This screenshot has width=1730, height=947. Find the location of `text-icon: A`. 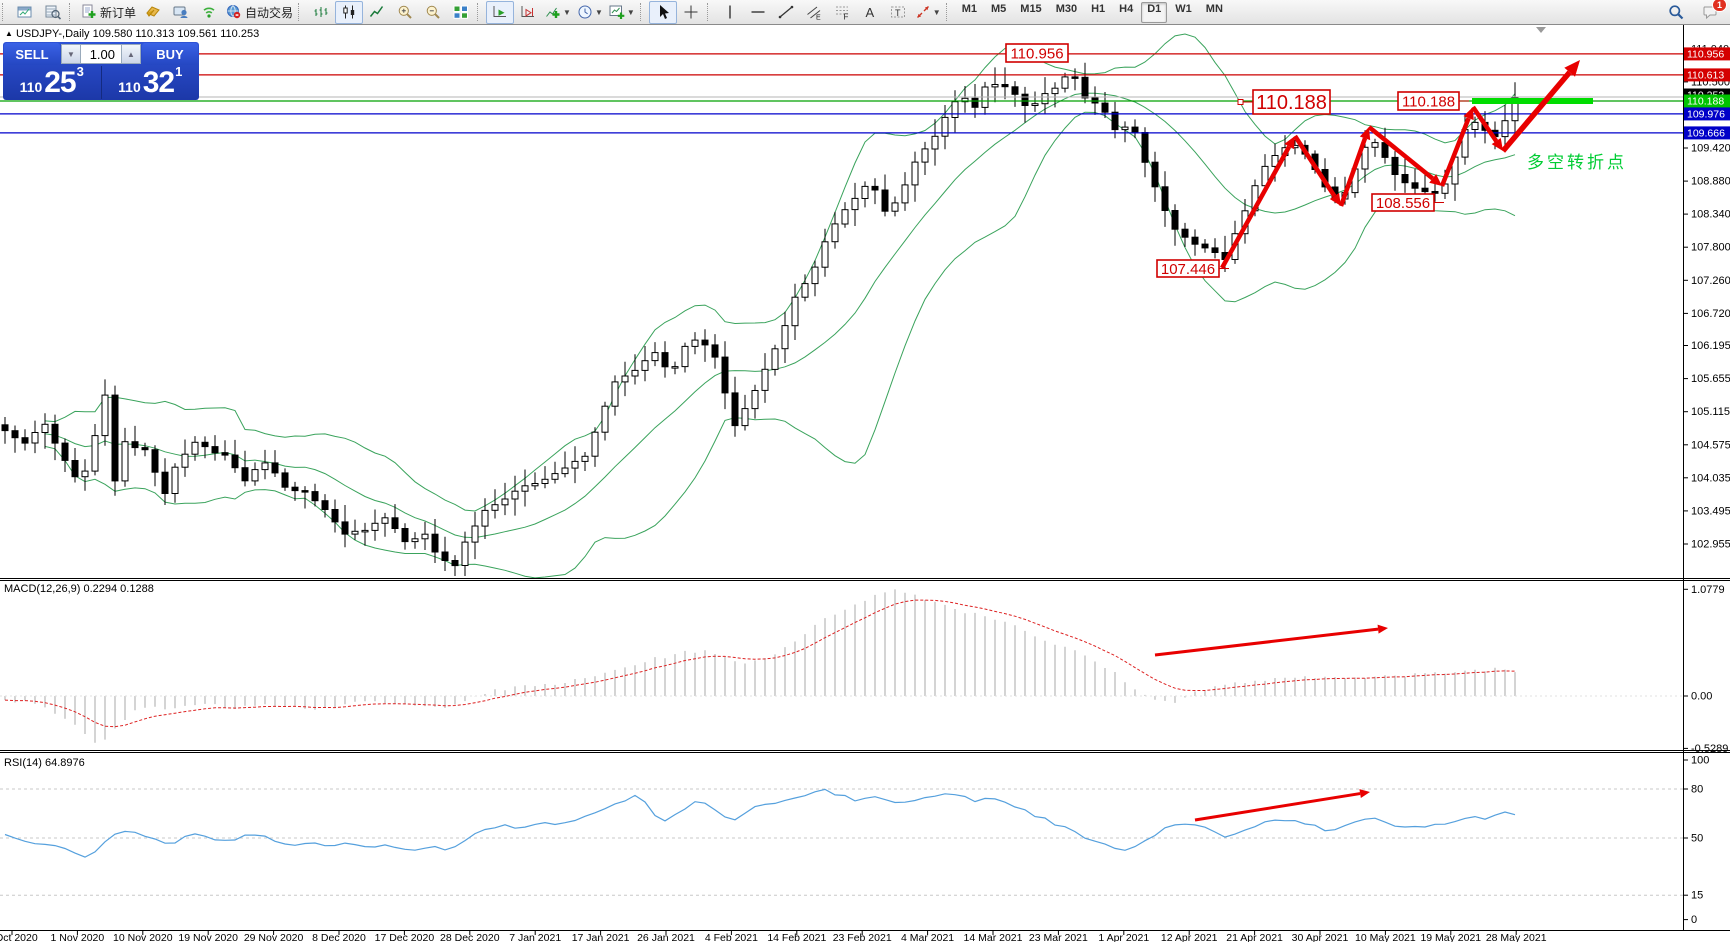

text-icon: A is located at coordinates (869, 12).